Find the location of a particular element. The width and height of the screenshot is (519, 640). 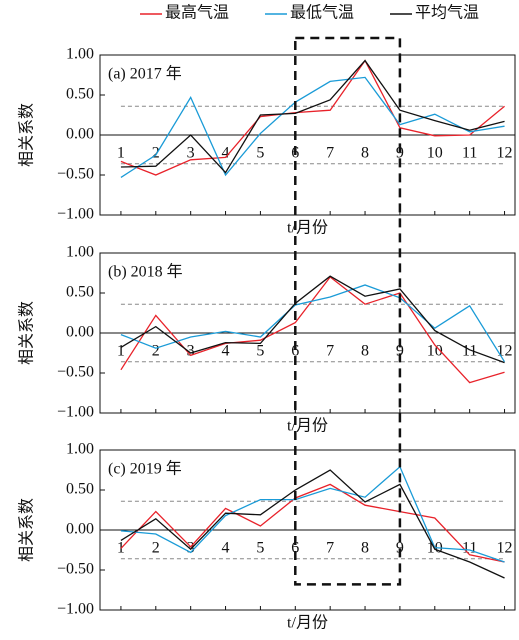

panel-label: (a) 2017 年 is located at coordinates (145, 74).